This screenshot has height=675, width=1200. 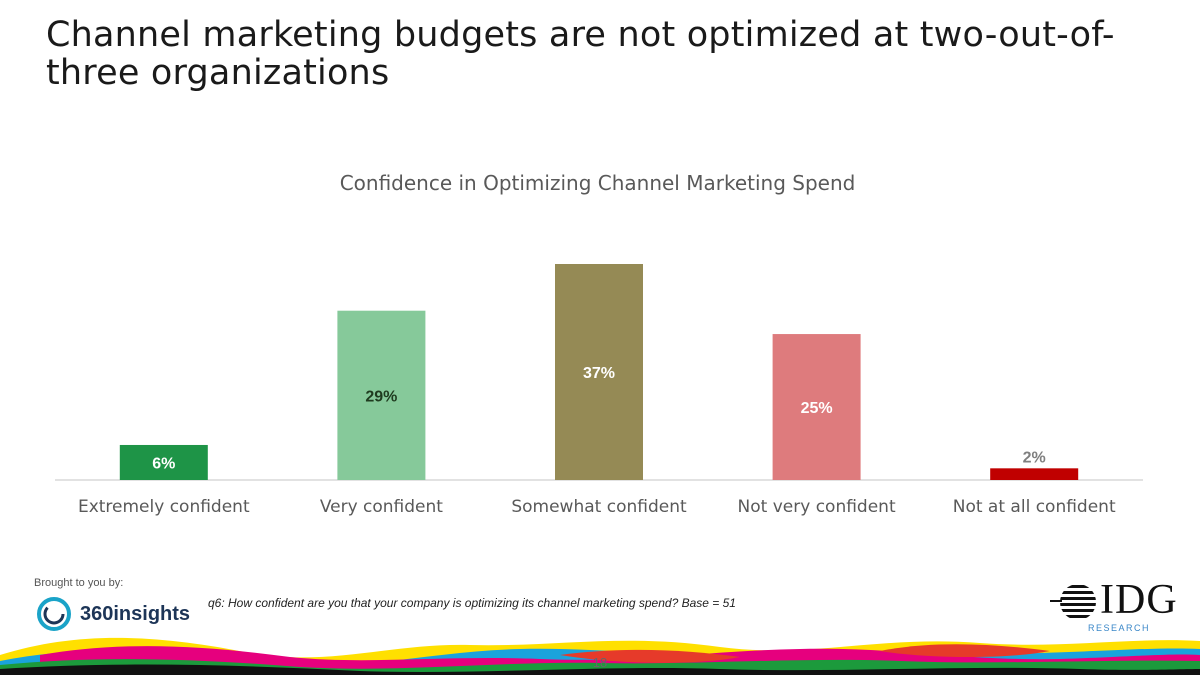 I want to click on data-label-not-very-confident: 25%, so click(x=817, y=408).